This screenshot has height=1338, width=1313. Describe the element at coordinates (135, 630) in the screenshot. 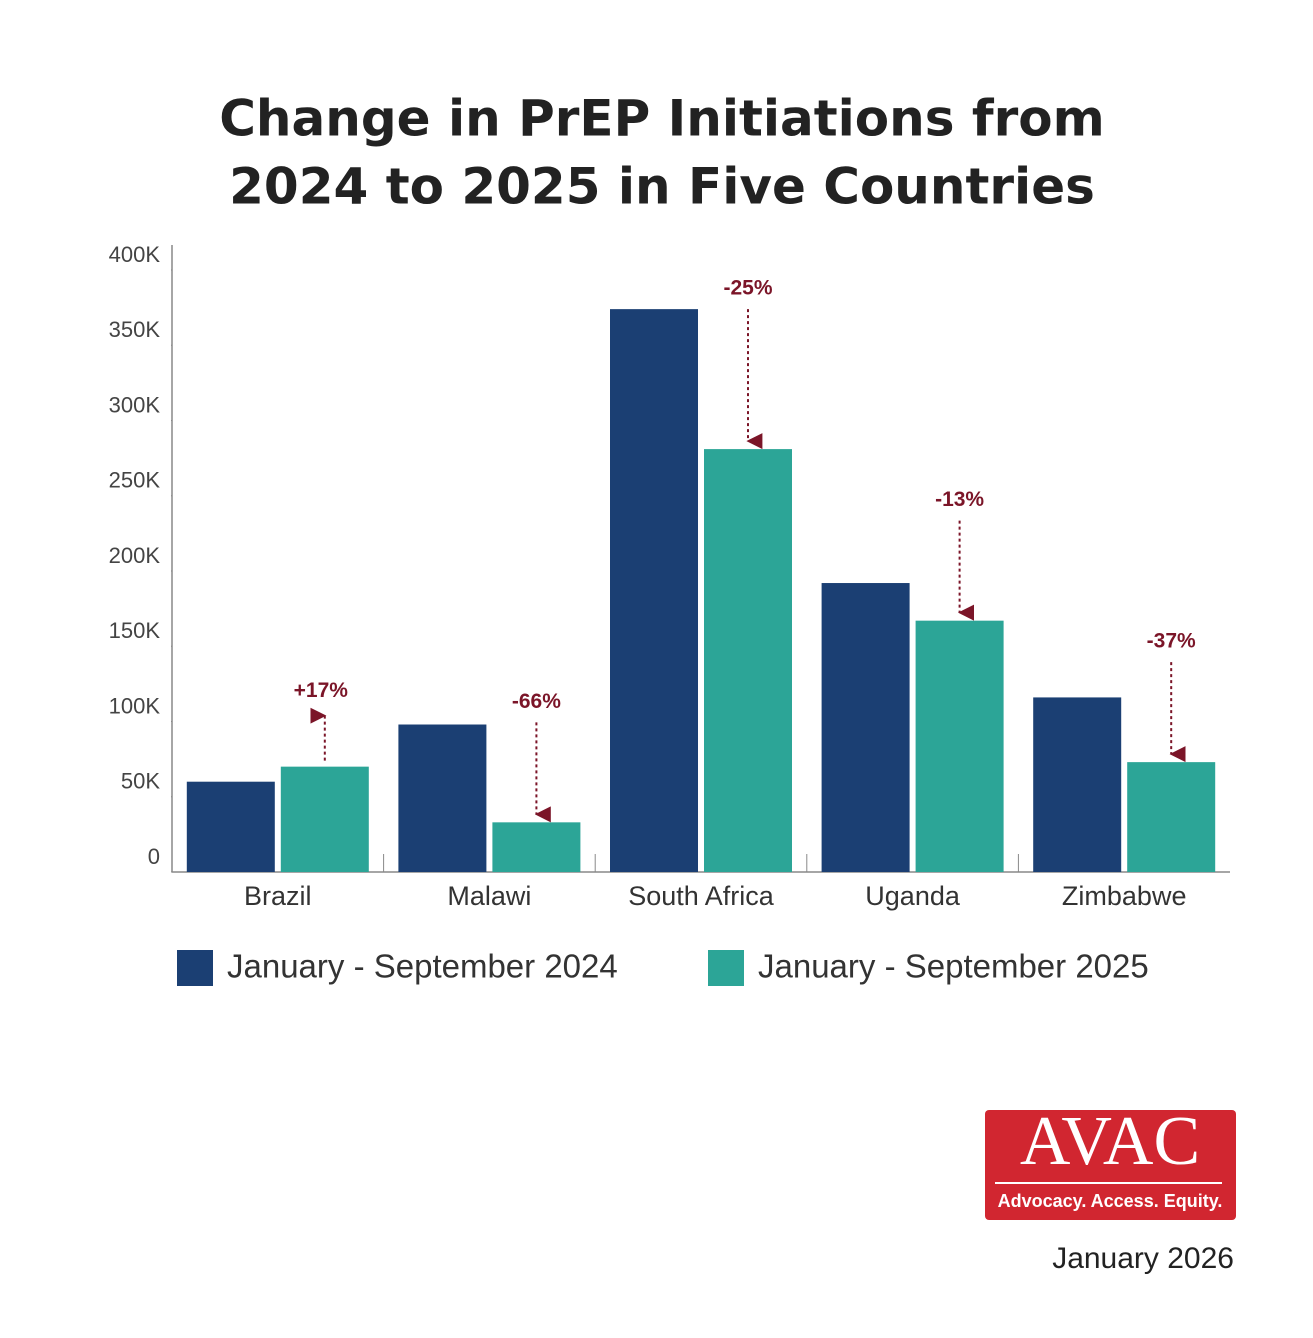

I see `y-tick-label: 150K` at that location.